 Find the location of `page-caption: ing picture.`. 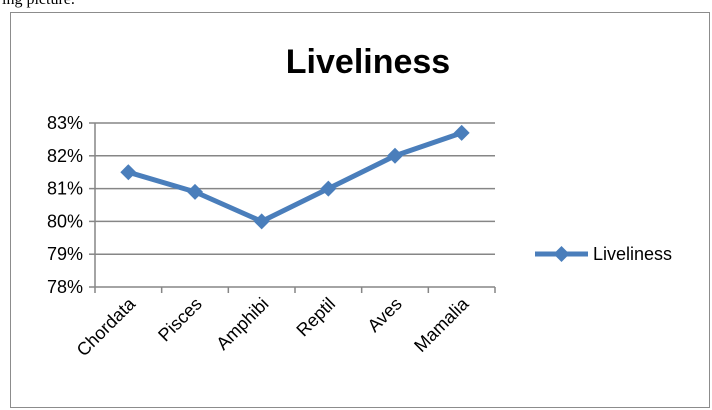

page-caption: ing picture. is located at coordinates (38, 4).